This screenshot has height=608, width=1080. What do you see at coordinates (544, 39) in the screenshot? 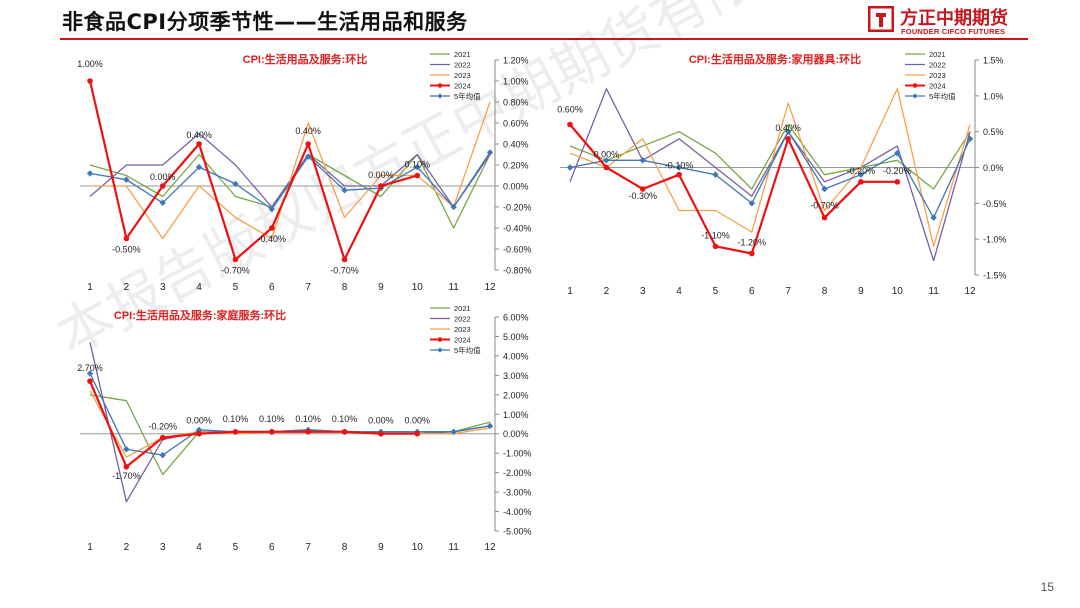
I see `title-underline` at bounding box center [544, 39].